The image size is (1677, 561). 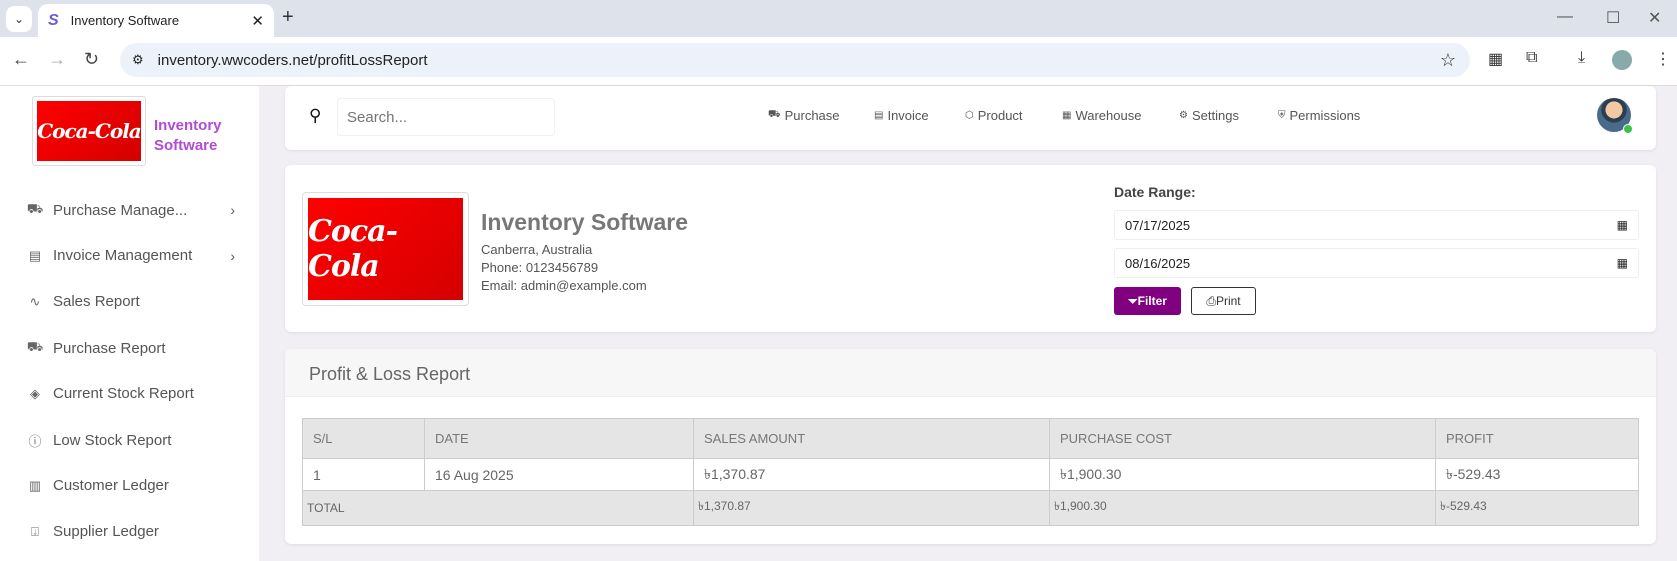 I want to click on sidebar-logo: Coca-Cola, so click(x=89, y=131).